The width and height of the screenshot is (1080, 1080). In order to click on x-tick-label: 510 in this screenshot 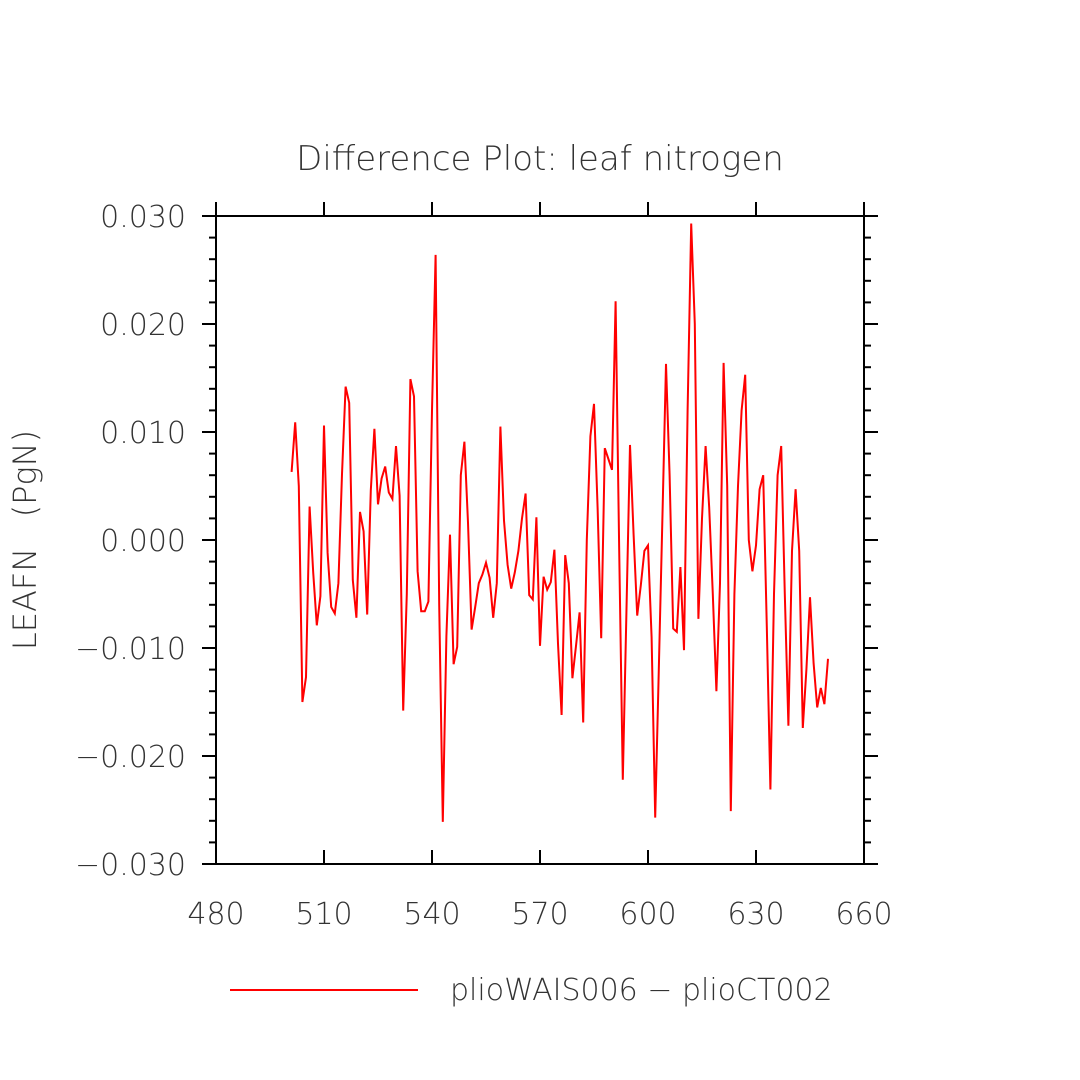, I will do `click(323, 914)`.